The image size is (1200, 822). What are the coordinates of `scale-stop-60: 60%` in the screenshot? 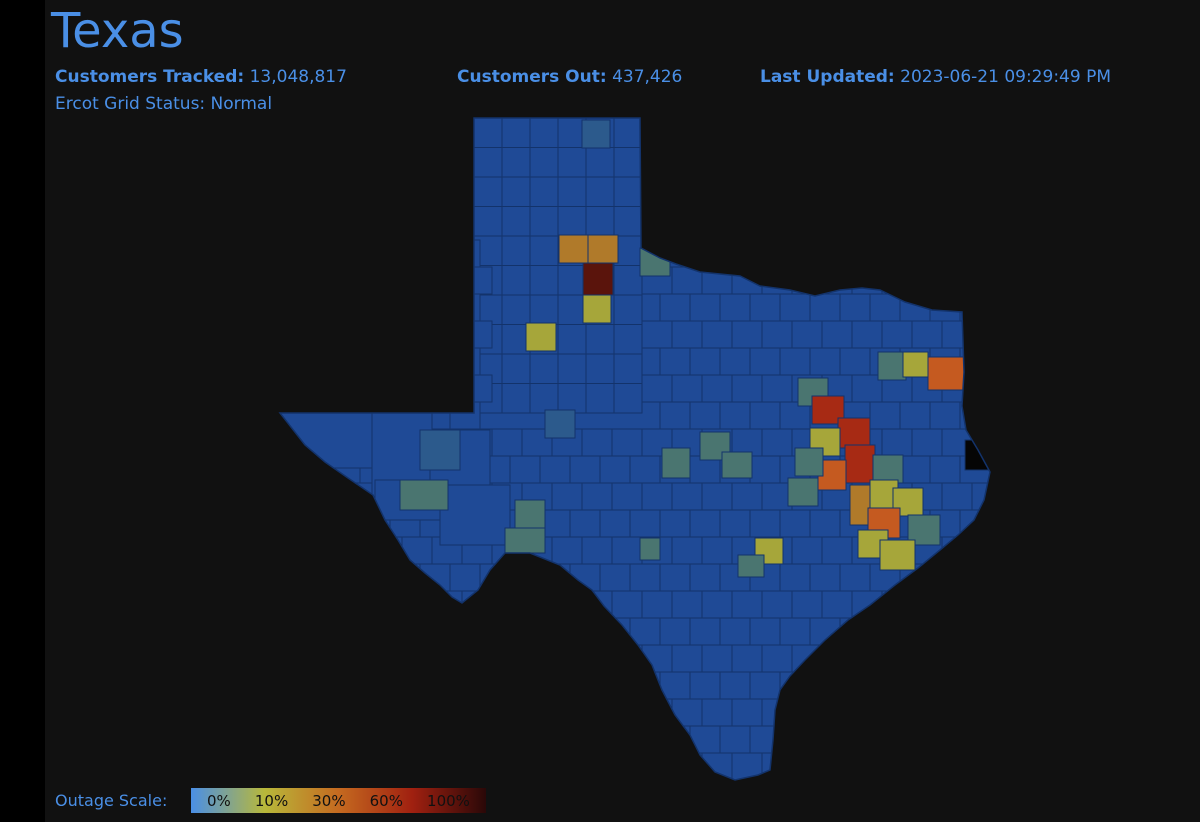 It's located at (386, 800).